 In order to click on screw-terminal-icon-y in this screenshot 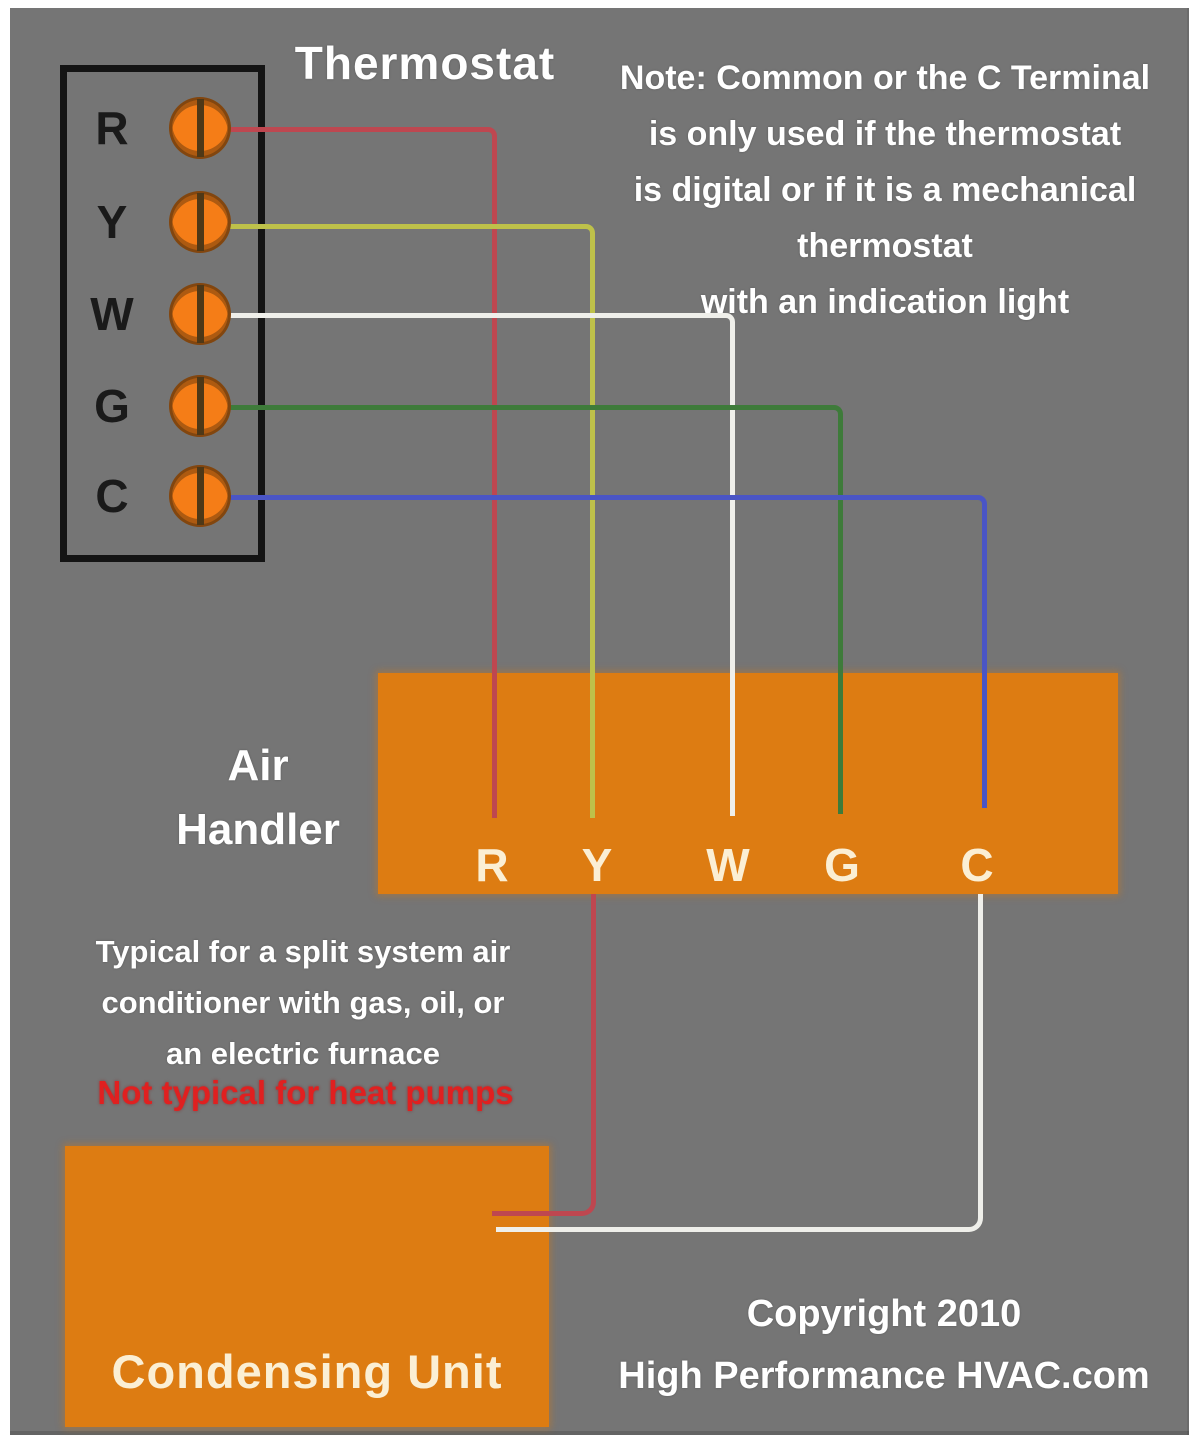, I will do `click(200, 222)`.